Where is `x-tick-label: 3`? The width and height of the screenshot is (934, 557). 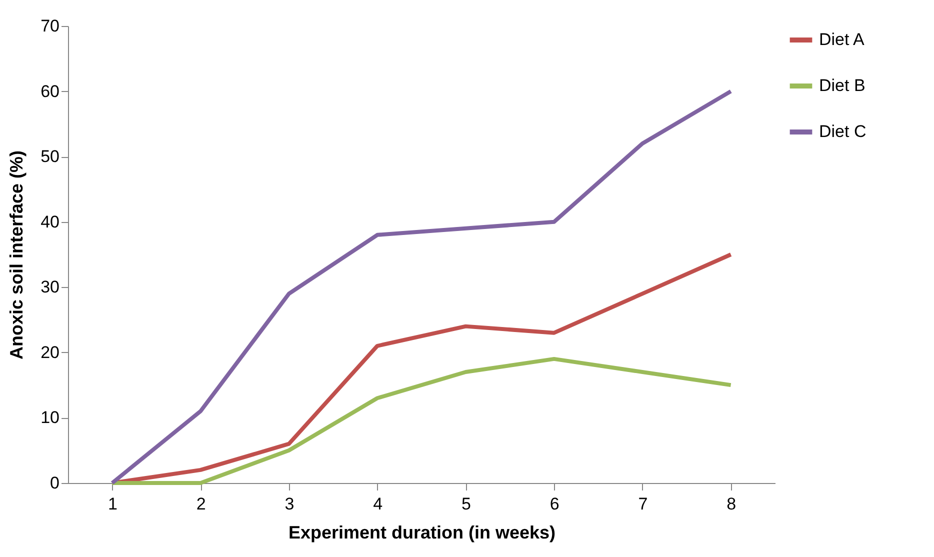 x-tick-label: 3 is located at coordinates (289, 504).